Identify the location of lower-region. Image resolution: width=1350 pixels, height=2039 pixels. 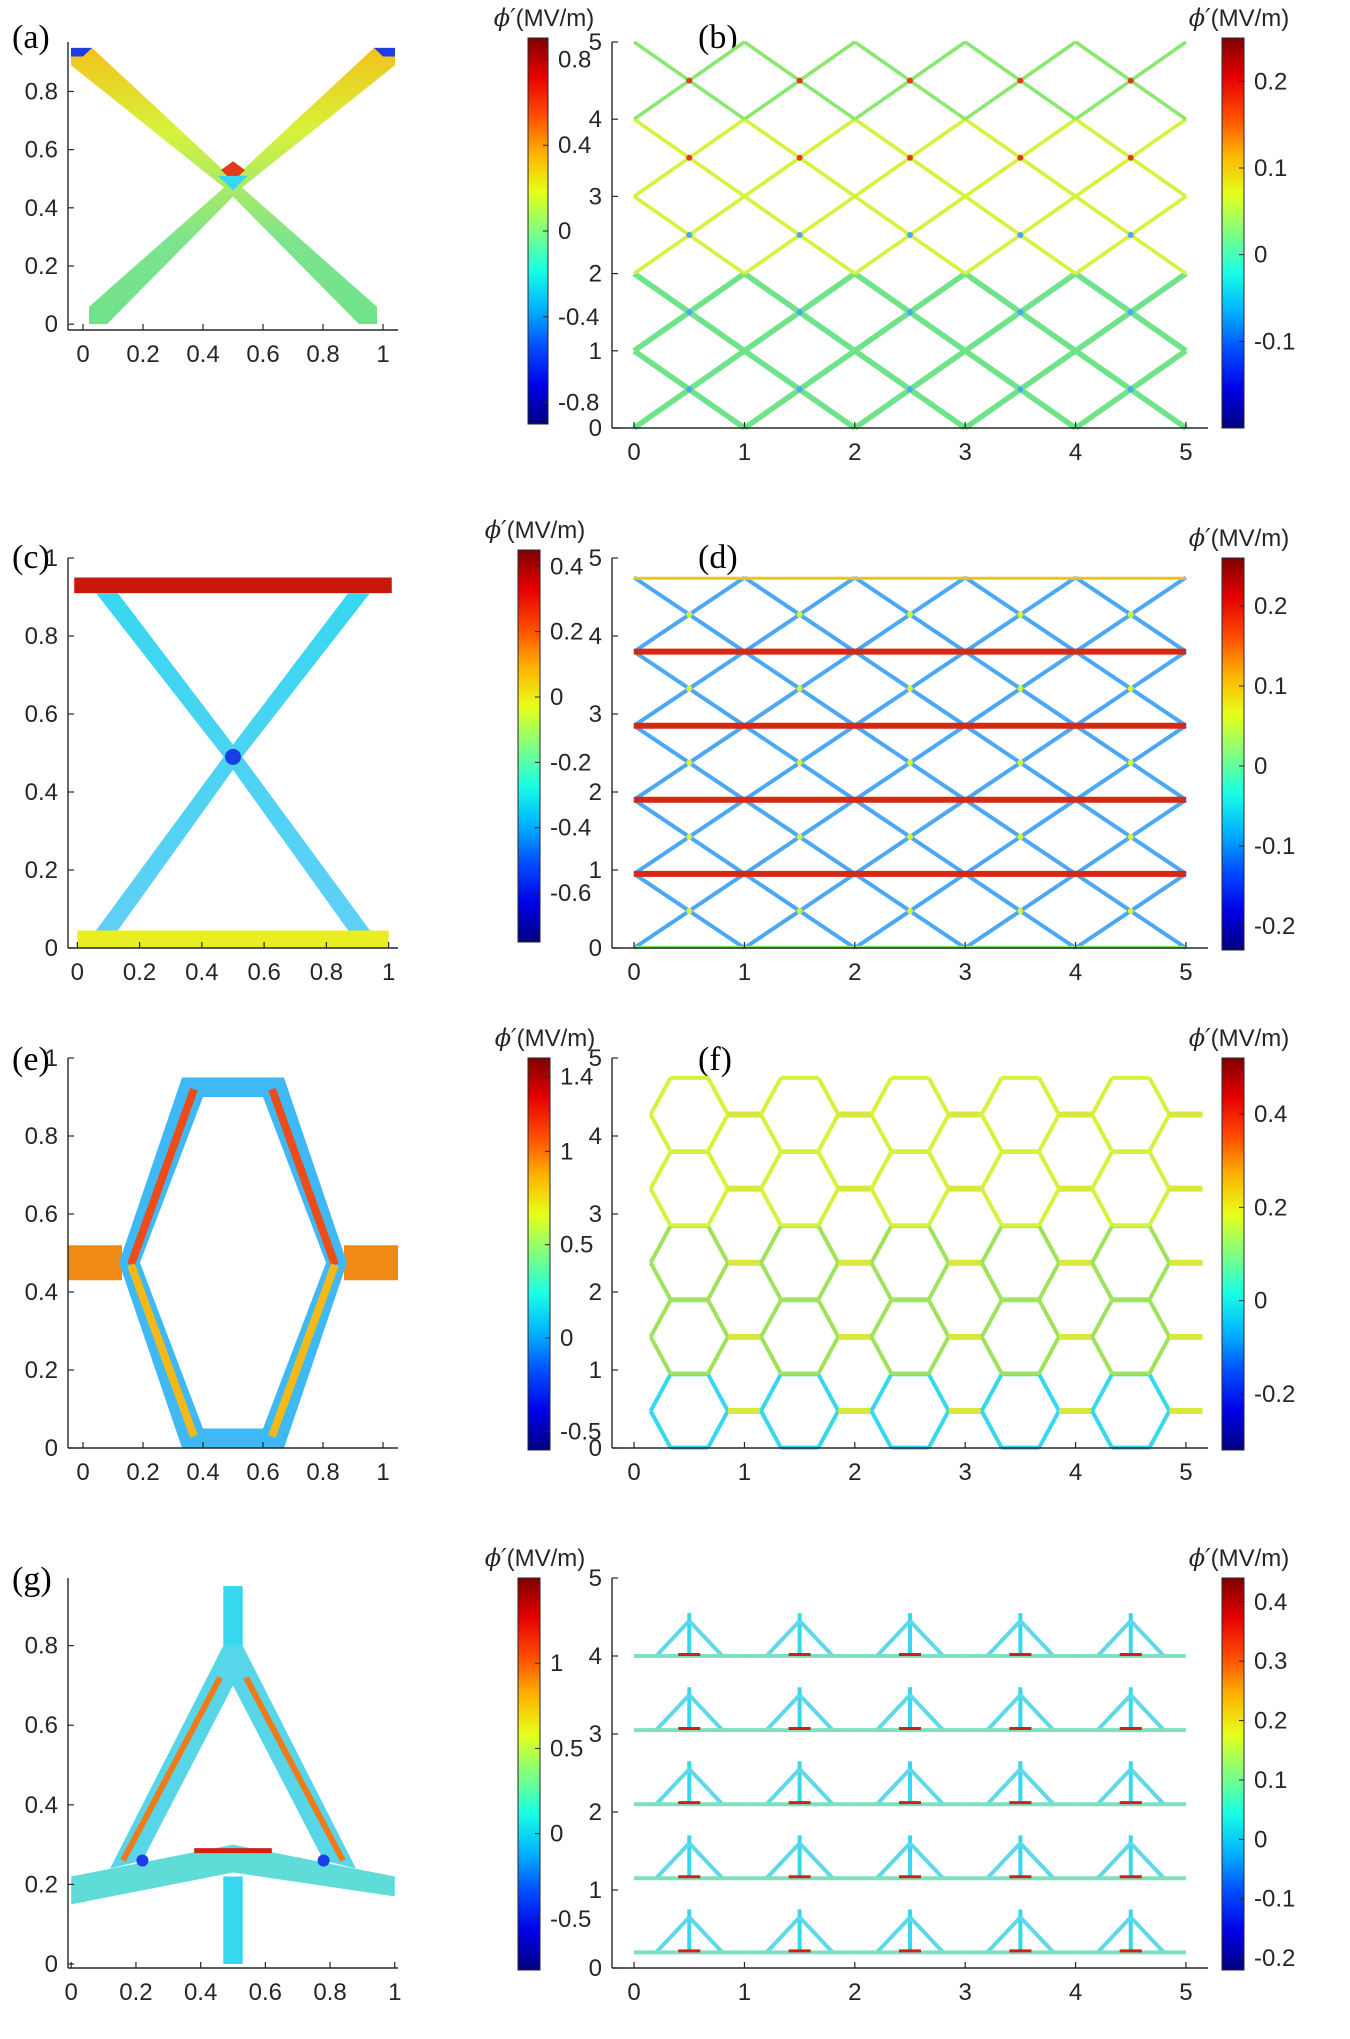
(230, 258).